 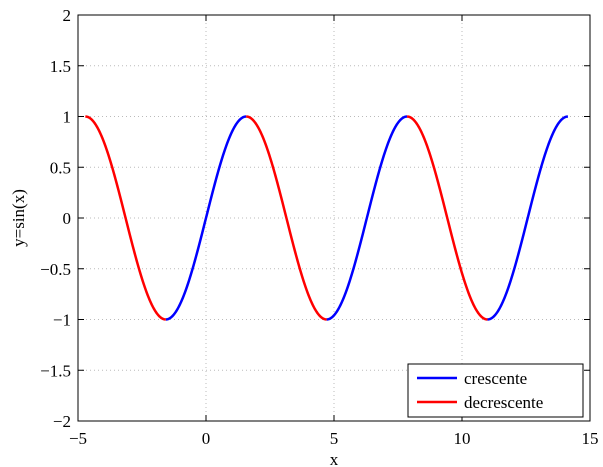 I want to click on legend: crescente decrescente, so click(x=495, y=390).